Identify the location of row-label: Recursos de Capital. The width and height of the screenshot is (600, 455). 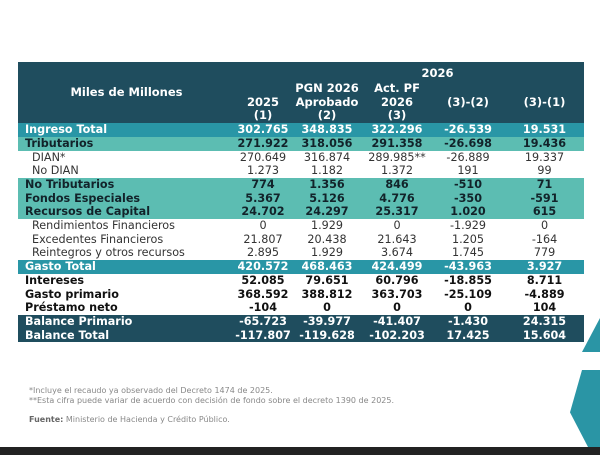
(126, 212).